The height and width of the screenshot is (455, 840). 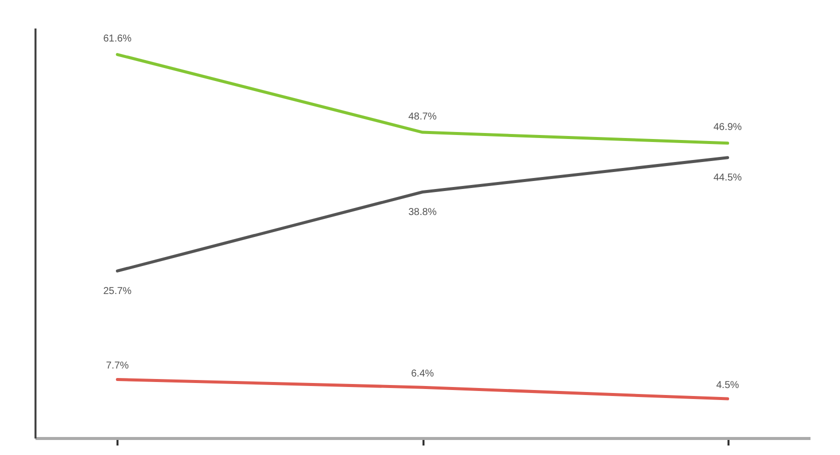 What do you see at coordinates (422, 116) in the screenshot?
I see `data-label: 48.7%` at bounding box center [422, 116].